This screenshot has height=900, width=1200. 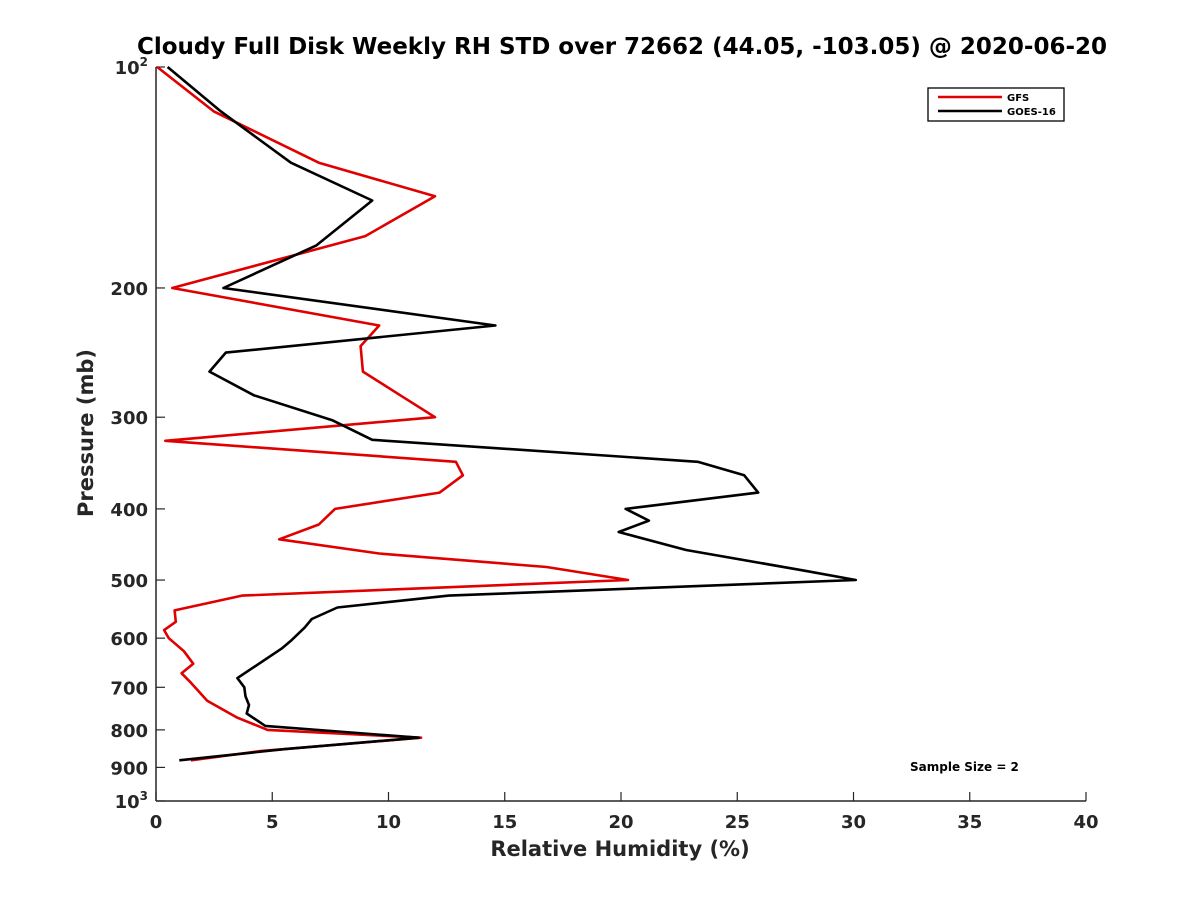 I want to click on legend-box, so click(x=996, y=104).